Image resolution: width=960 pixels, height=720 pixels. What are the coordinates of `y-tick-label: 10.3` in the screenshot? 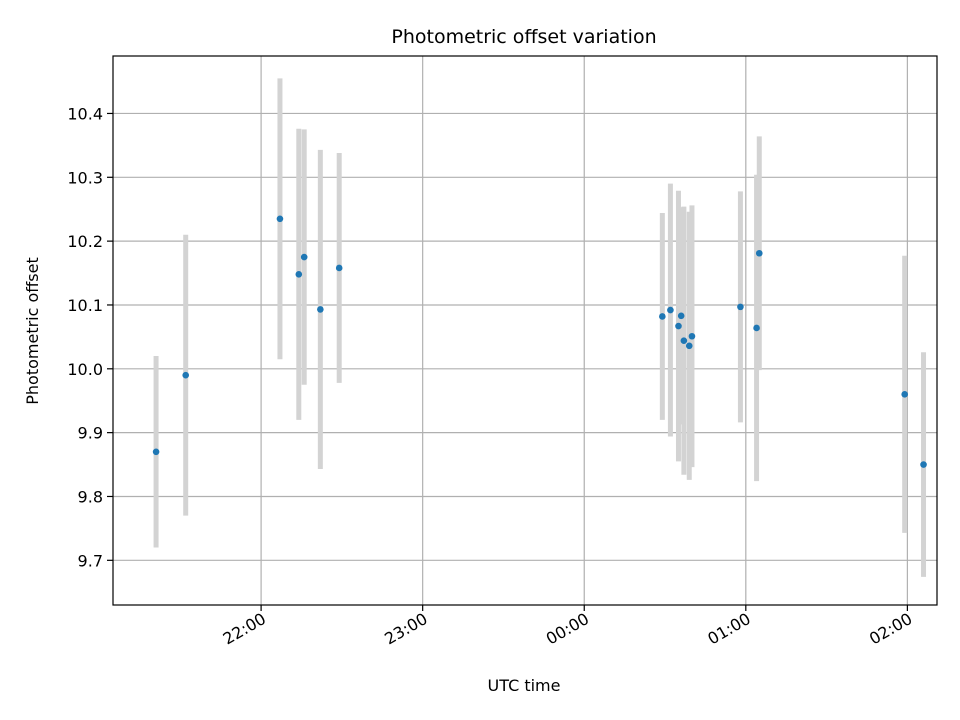 It's located at (85, 177).